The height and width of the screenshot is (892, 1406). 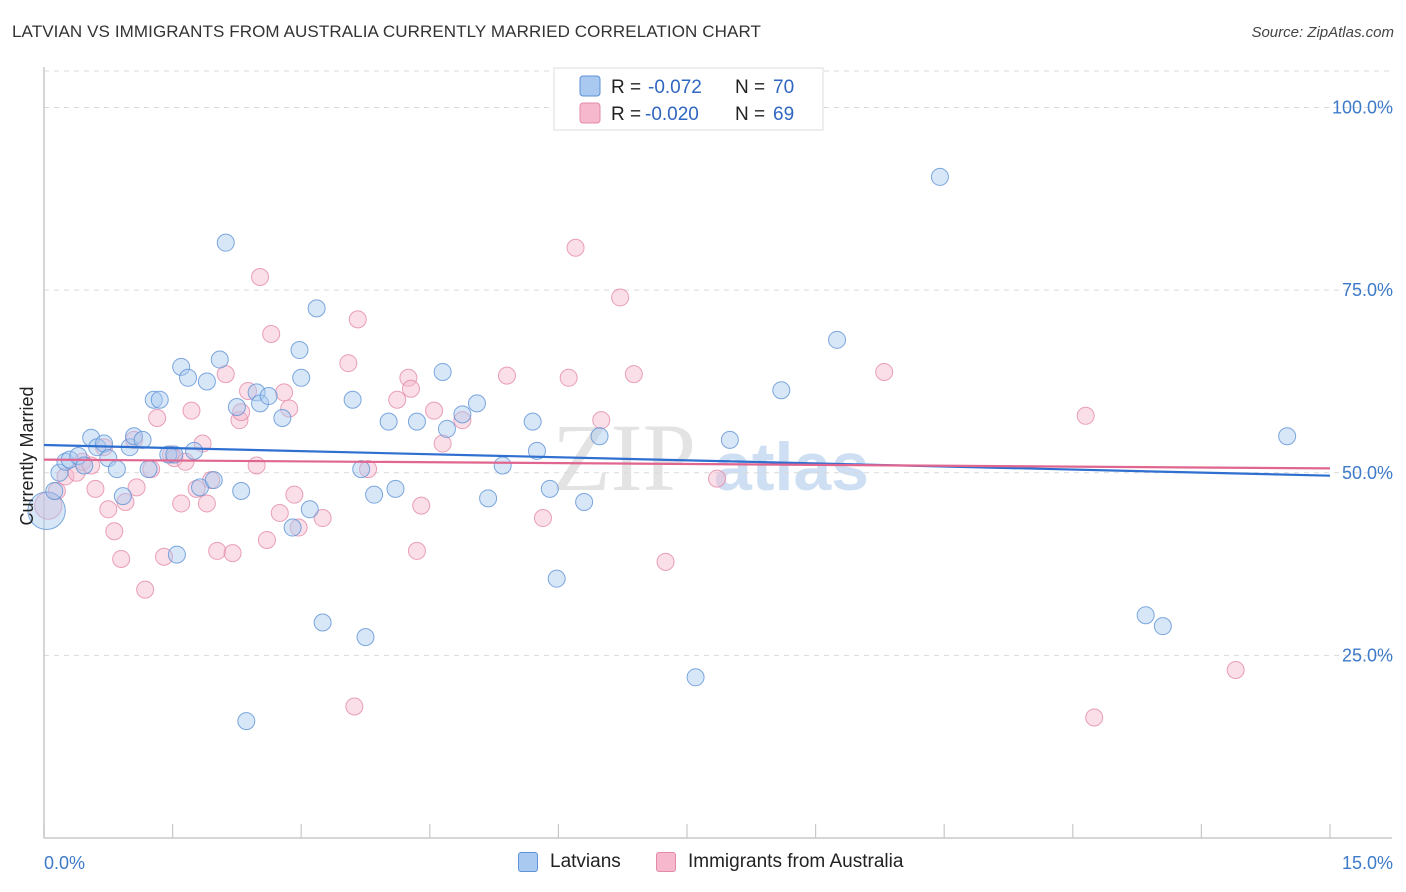 I want to click on trend-lines, so click(x=687, y=460).